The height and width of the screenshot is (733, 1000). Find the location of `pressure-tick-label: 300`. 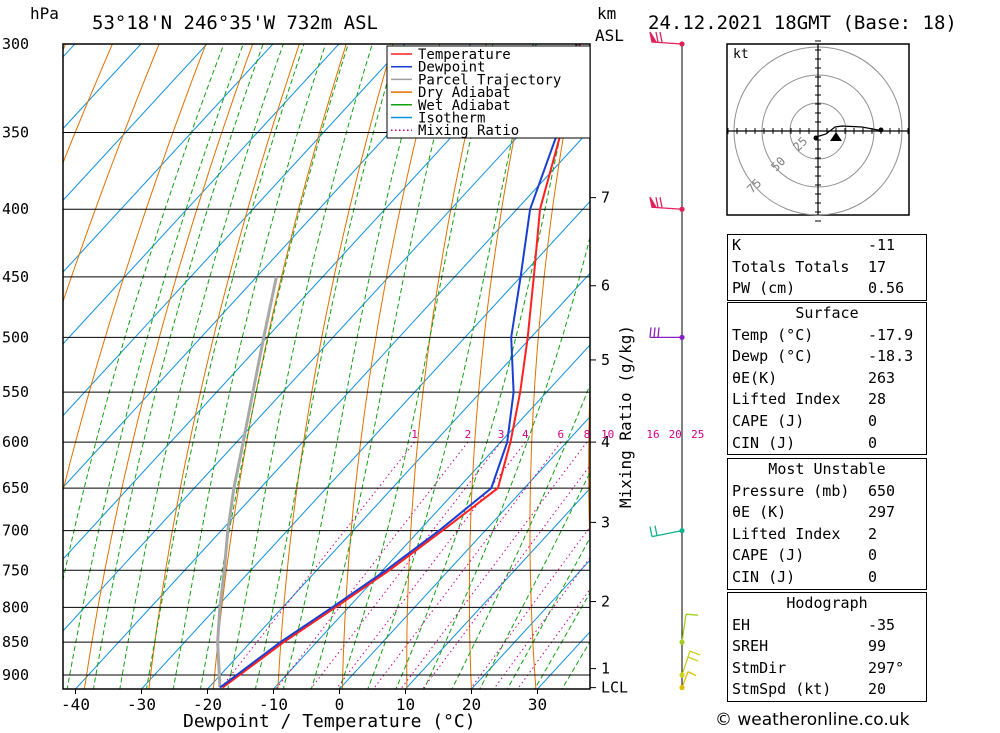

pressure-tick-label: 300 is located at coordinates (15, 44).